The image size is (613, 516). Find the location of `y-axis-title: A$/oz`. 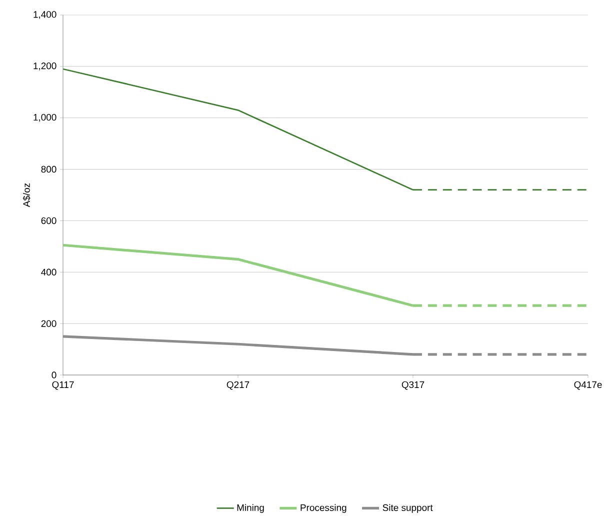

y-axis-title: A$/oz is located at coordinates (26, 195).